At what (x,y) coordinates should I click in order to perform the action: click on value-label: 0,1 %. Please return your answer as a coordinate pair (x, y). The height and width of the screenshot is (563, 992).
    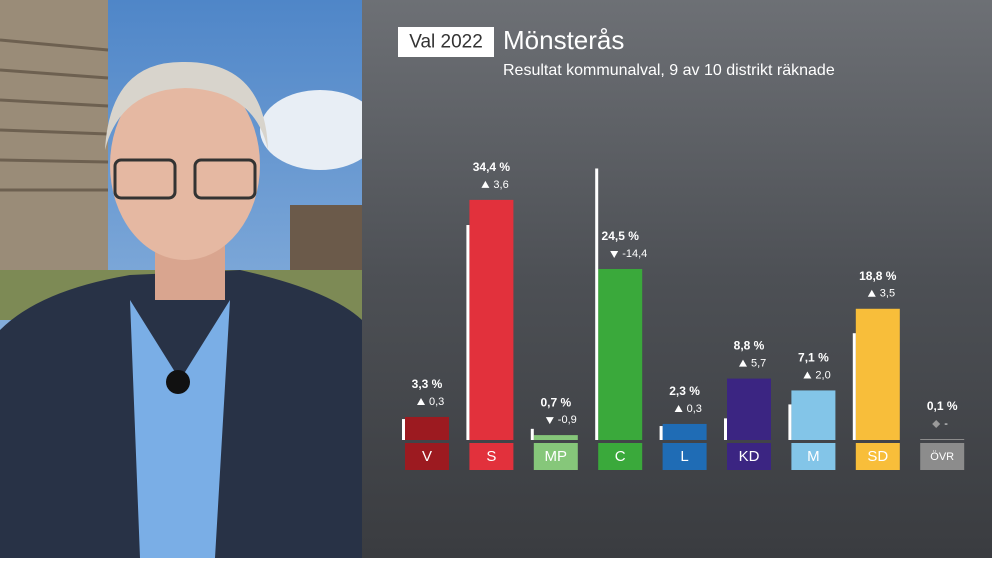
    Looking at the image, I should click on (942, 406).